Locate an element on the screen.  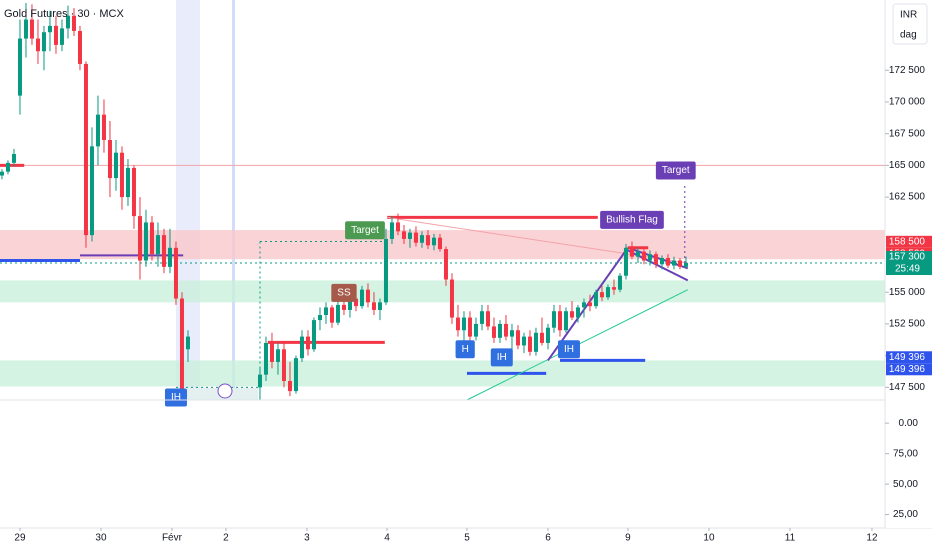
y-tick-label: 162 500 is located at coordinates (907, 197).